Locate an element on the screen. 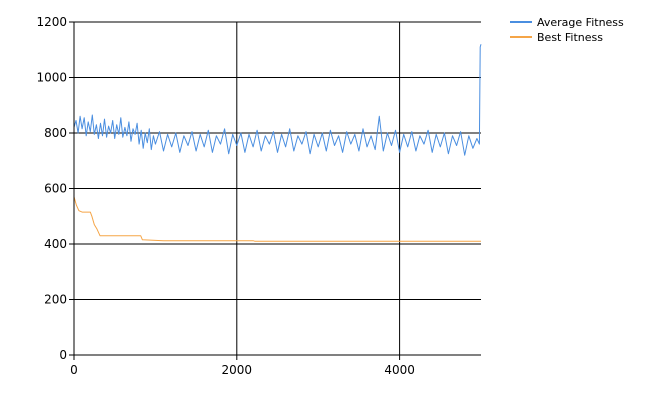  y-tick-label: 800 is located at coordinates (55, 133).